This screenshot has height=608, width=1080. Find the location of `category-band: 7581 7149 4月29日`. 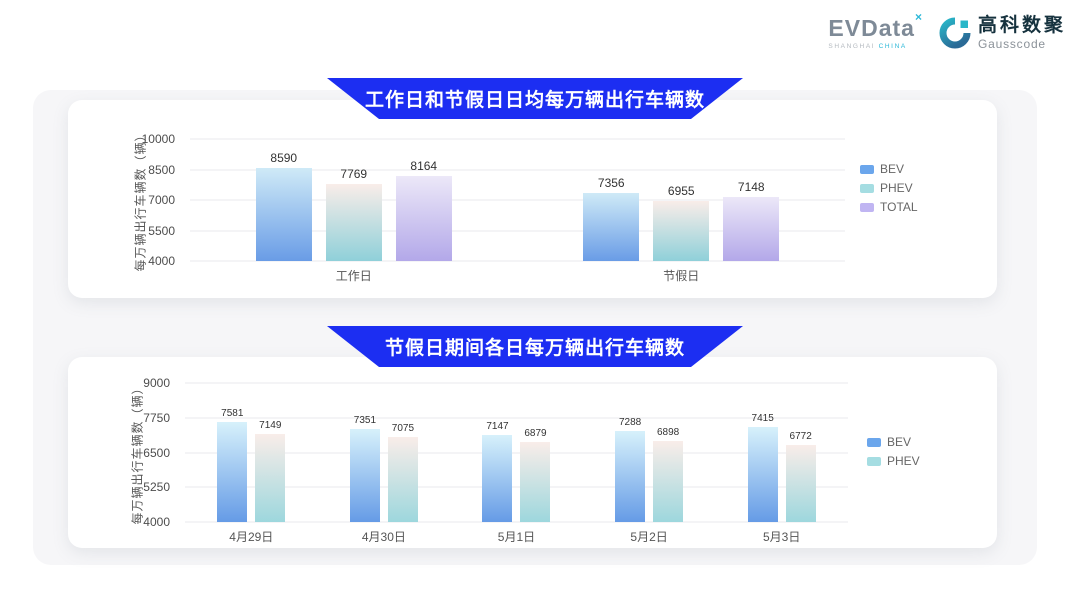

category-band: 7581 7149 4月29日 is located at coordinates (251, 463).